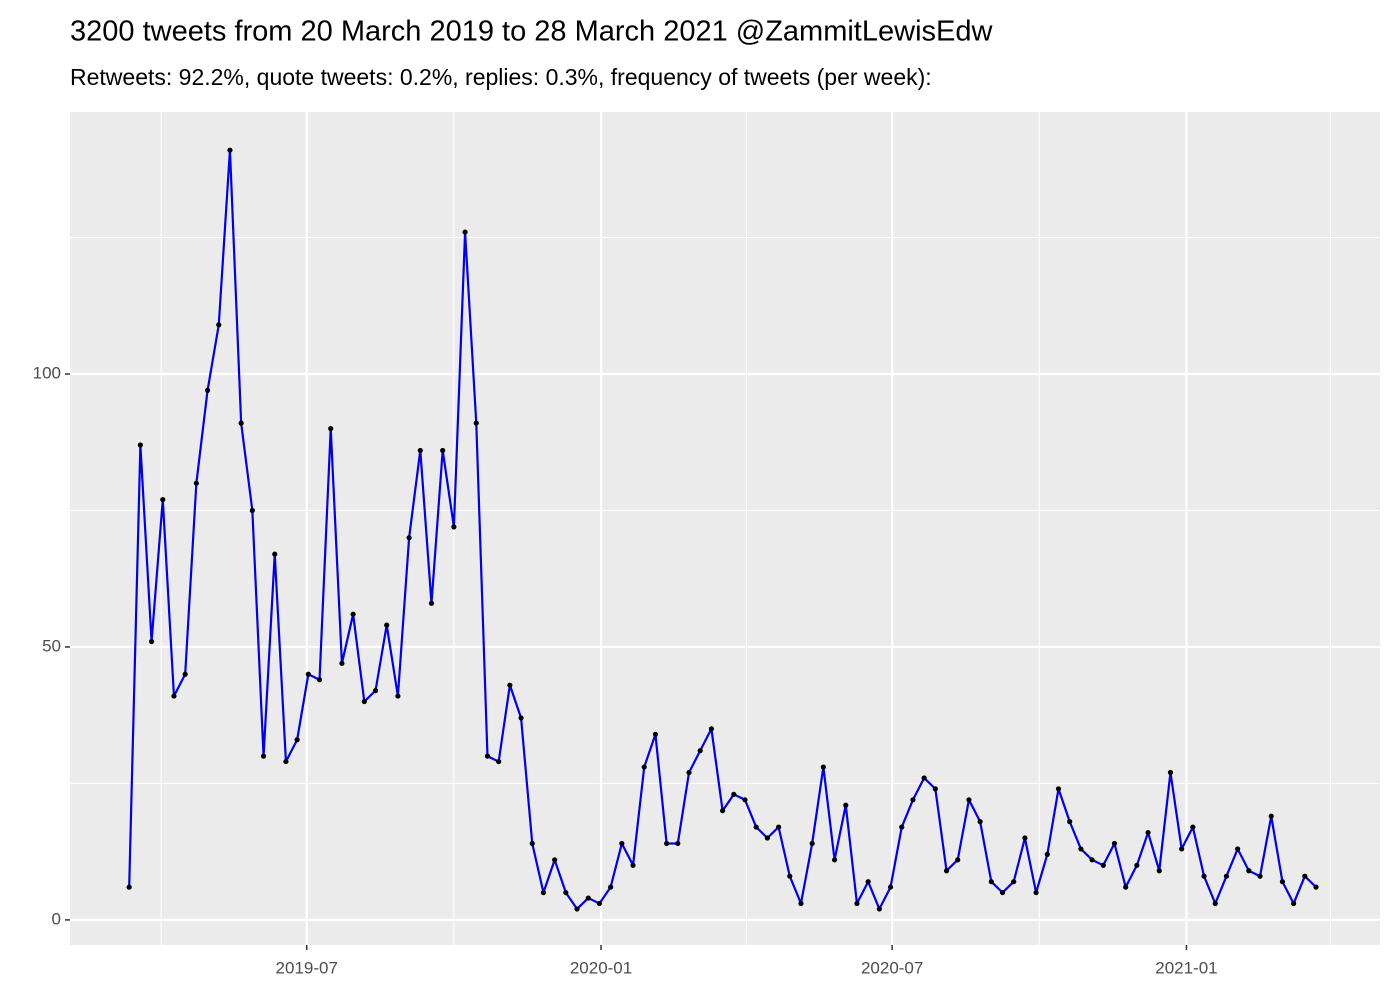  I want to click on x-tick-label: 2020-07, so click(892, 967).